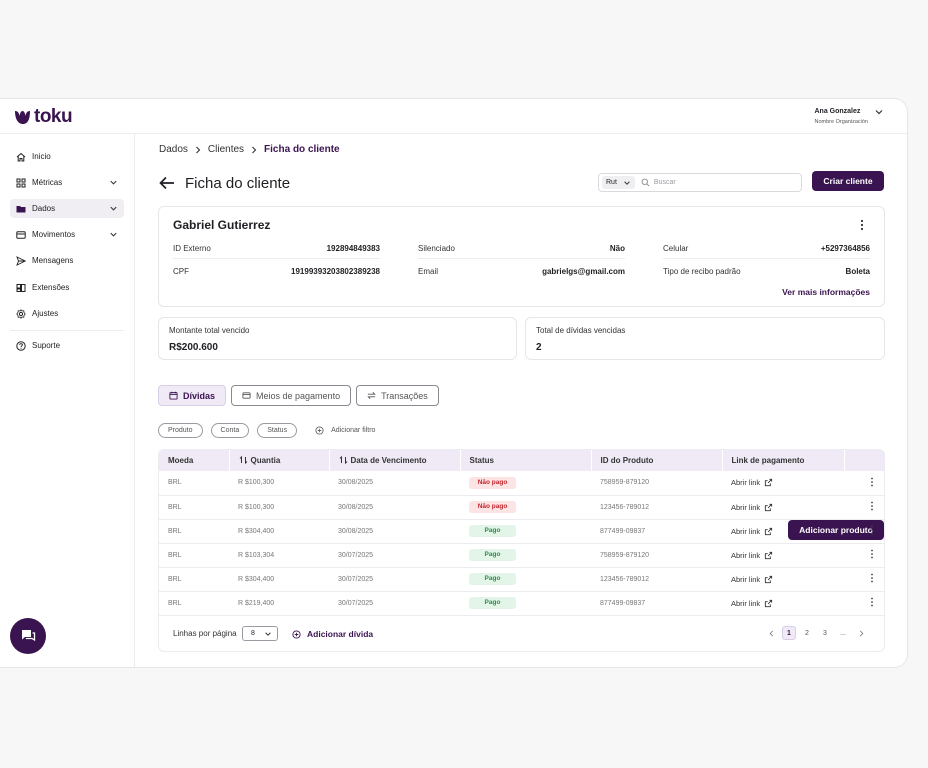 The height and width of the screenshot is (768, 928). I want to click on sidebar-item-suporte: Suporte, so click(67, 345).